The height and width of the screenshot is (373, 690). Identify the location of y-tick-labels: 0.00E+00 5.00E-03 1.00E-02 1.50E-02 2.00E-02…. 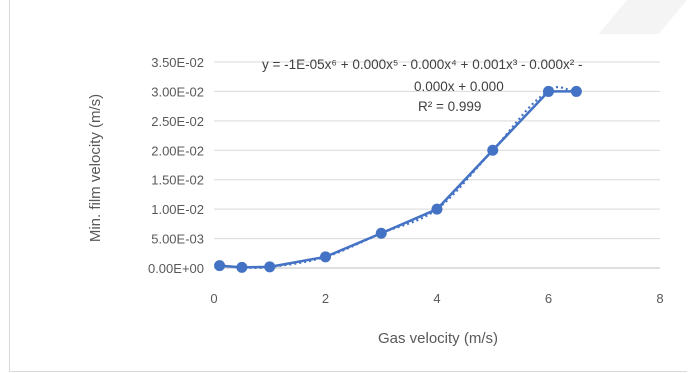
(176, 165).